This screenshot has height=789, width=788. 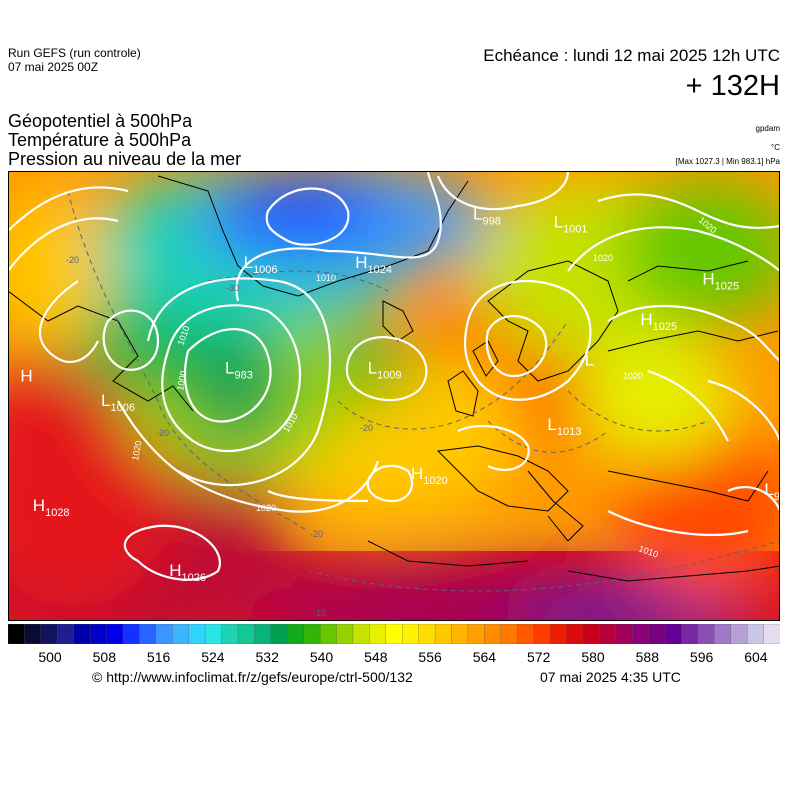 What do you see at coordinates (319, 613) in the screenshot?
I see `isotherm-label: -10` at bounding box center [319, 613].